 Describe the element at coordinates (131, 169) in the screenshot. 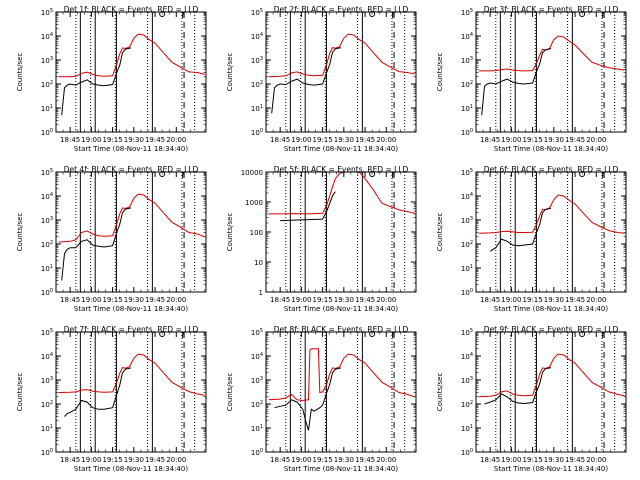

I see `panel-title: Det 4f: BLACK = Events, RED = LLD` at that location.